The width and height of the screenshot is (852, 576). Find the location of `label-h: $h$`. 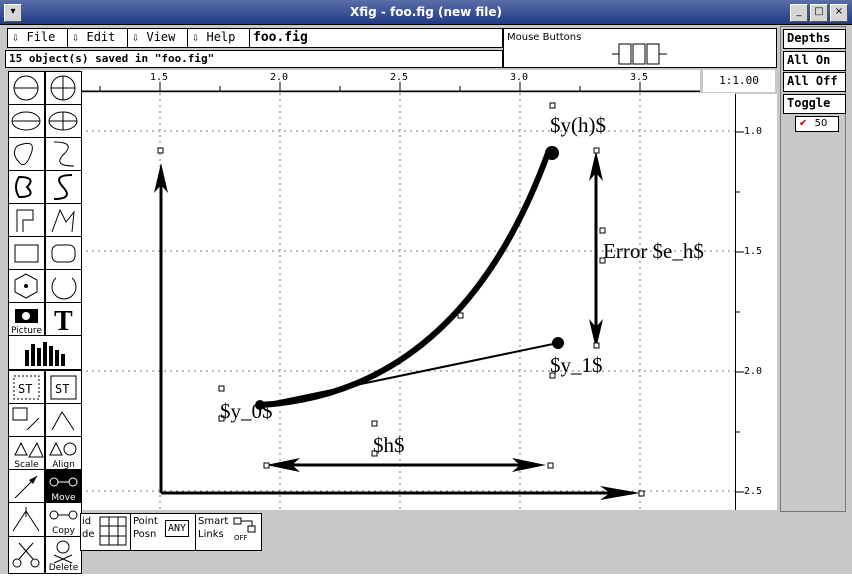

label-h: $h$ is located at coordinates (389, 445).